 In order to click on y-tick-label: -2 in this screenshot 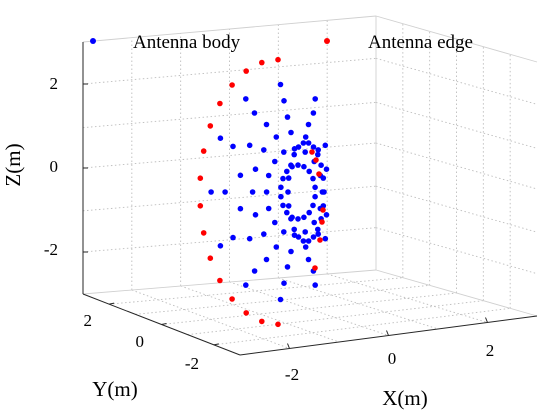, I will do `click(192, 363)`.